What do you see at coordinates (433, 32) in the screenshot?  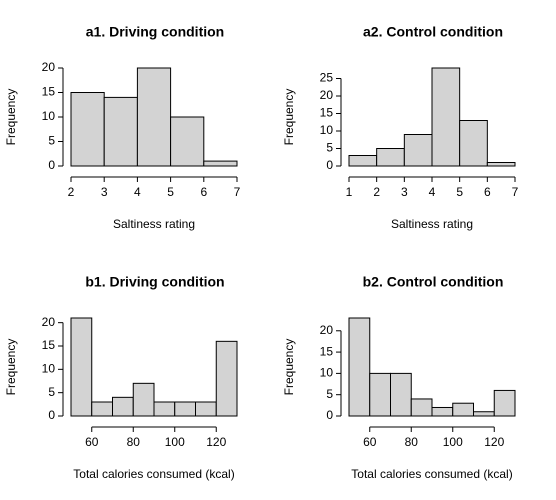 I see `chart-title: a2. Control condition` at bounding box center [433, 32].